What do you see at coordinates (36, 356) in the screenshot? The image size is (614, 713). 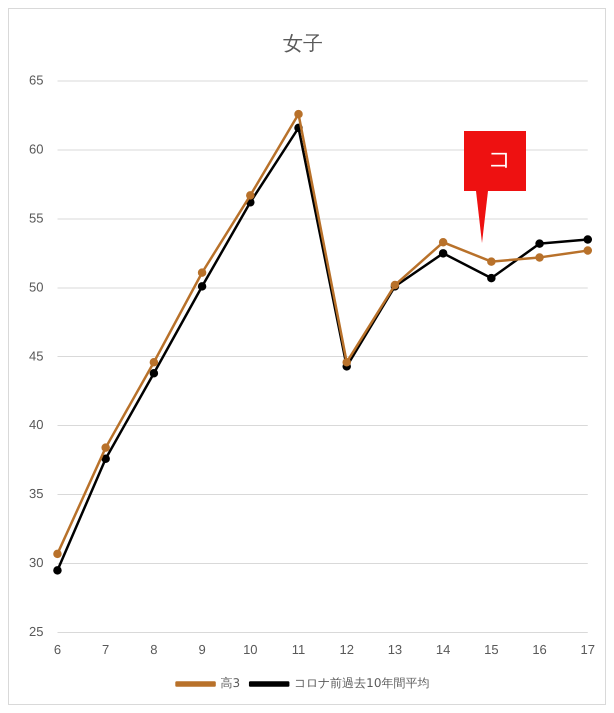 I see `y-tick-label: 45` at bounding box center [36, 356].